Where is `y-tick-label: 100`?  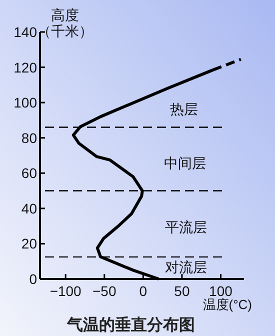 y-tick-label: 100 is located at coordinates (26, 102).